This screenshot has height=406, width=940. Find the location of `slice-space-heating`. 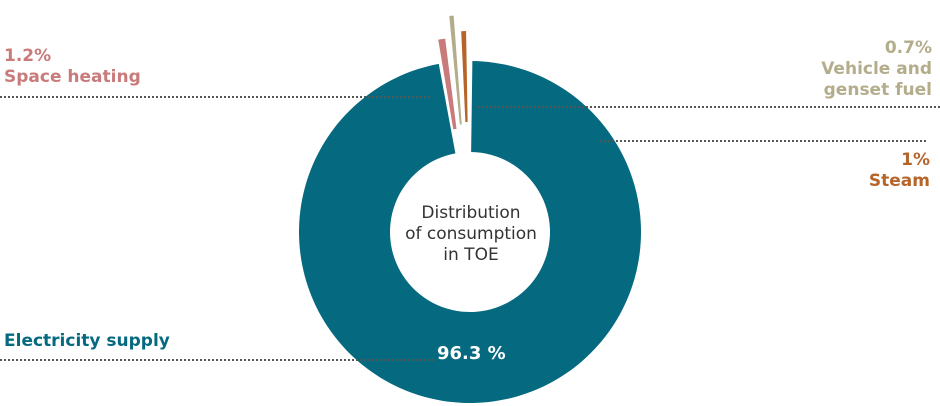

slice-space-heating is located at coordinates (447, 84).